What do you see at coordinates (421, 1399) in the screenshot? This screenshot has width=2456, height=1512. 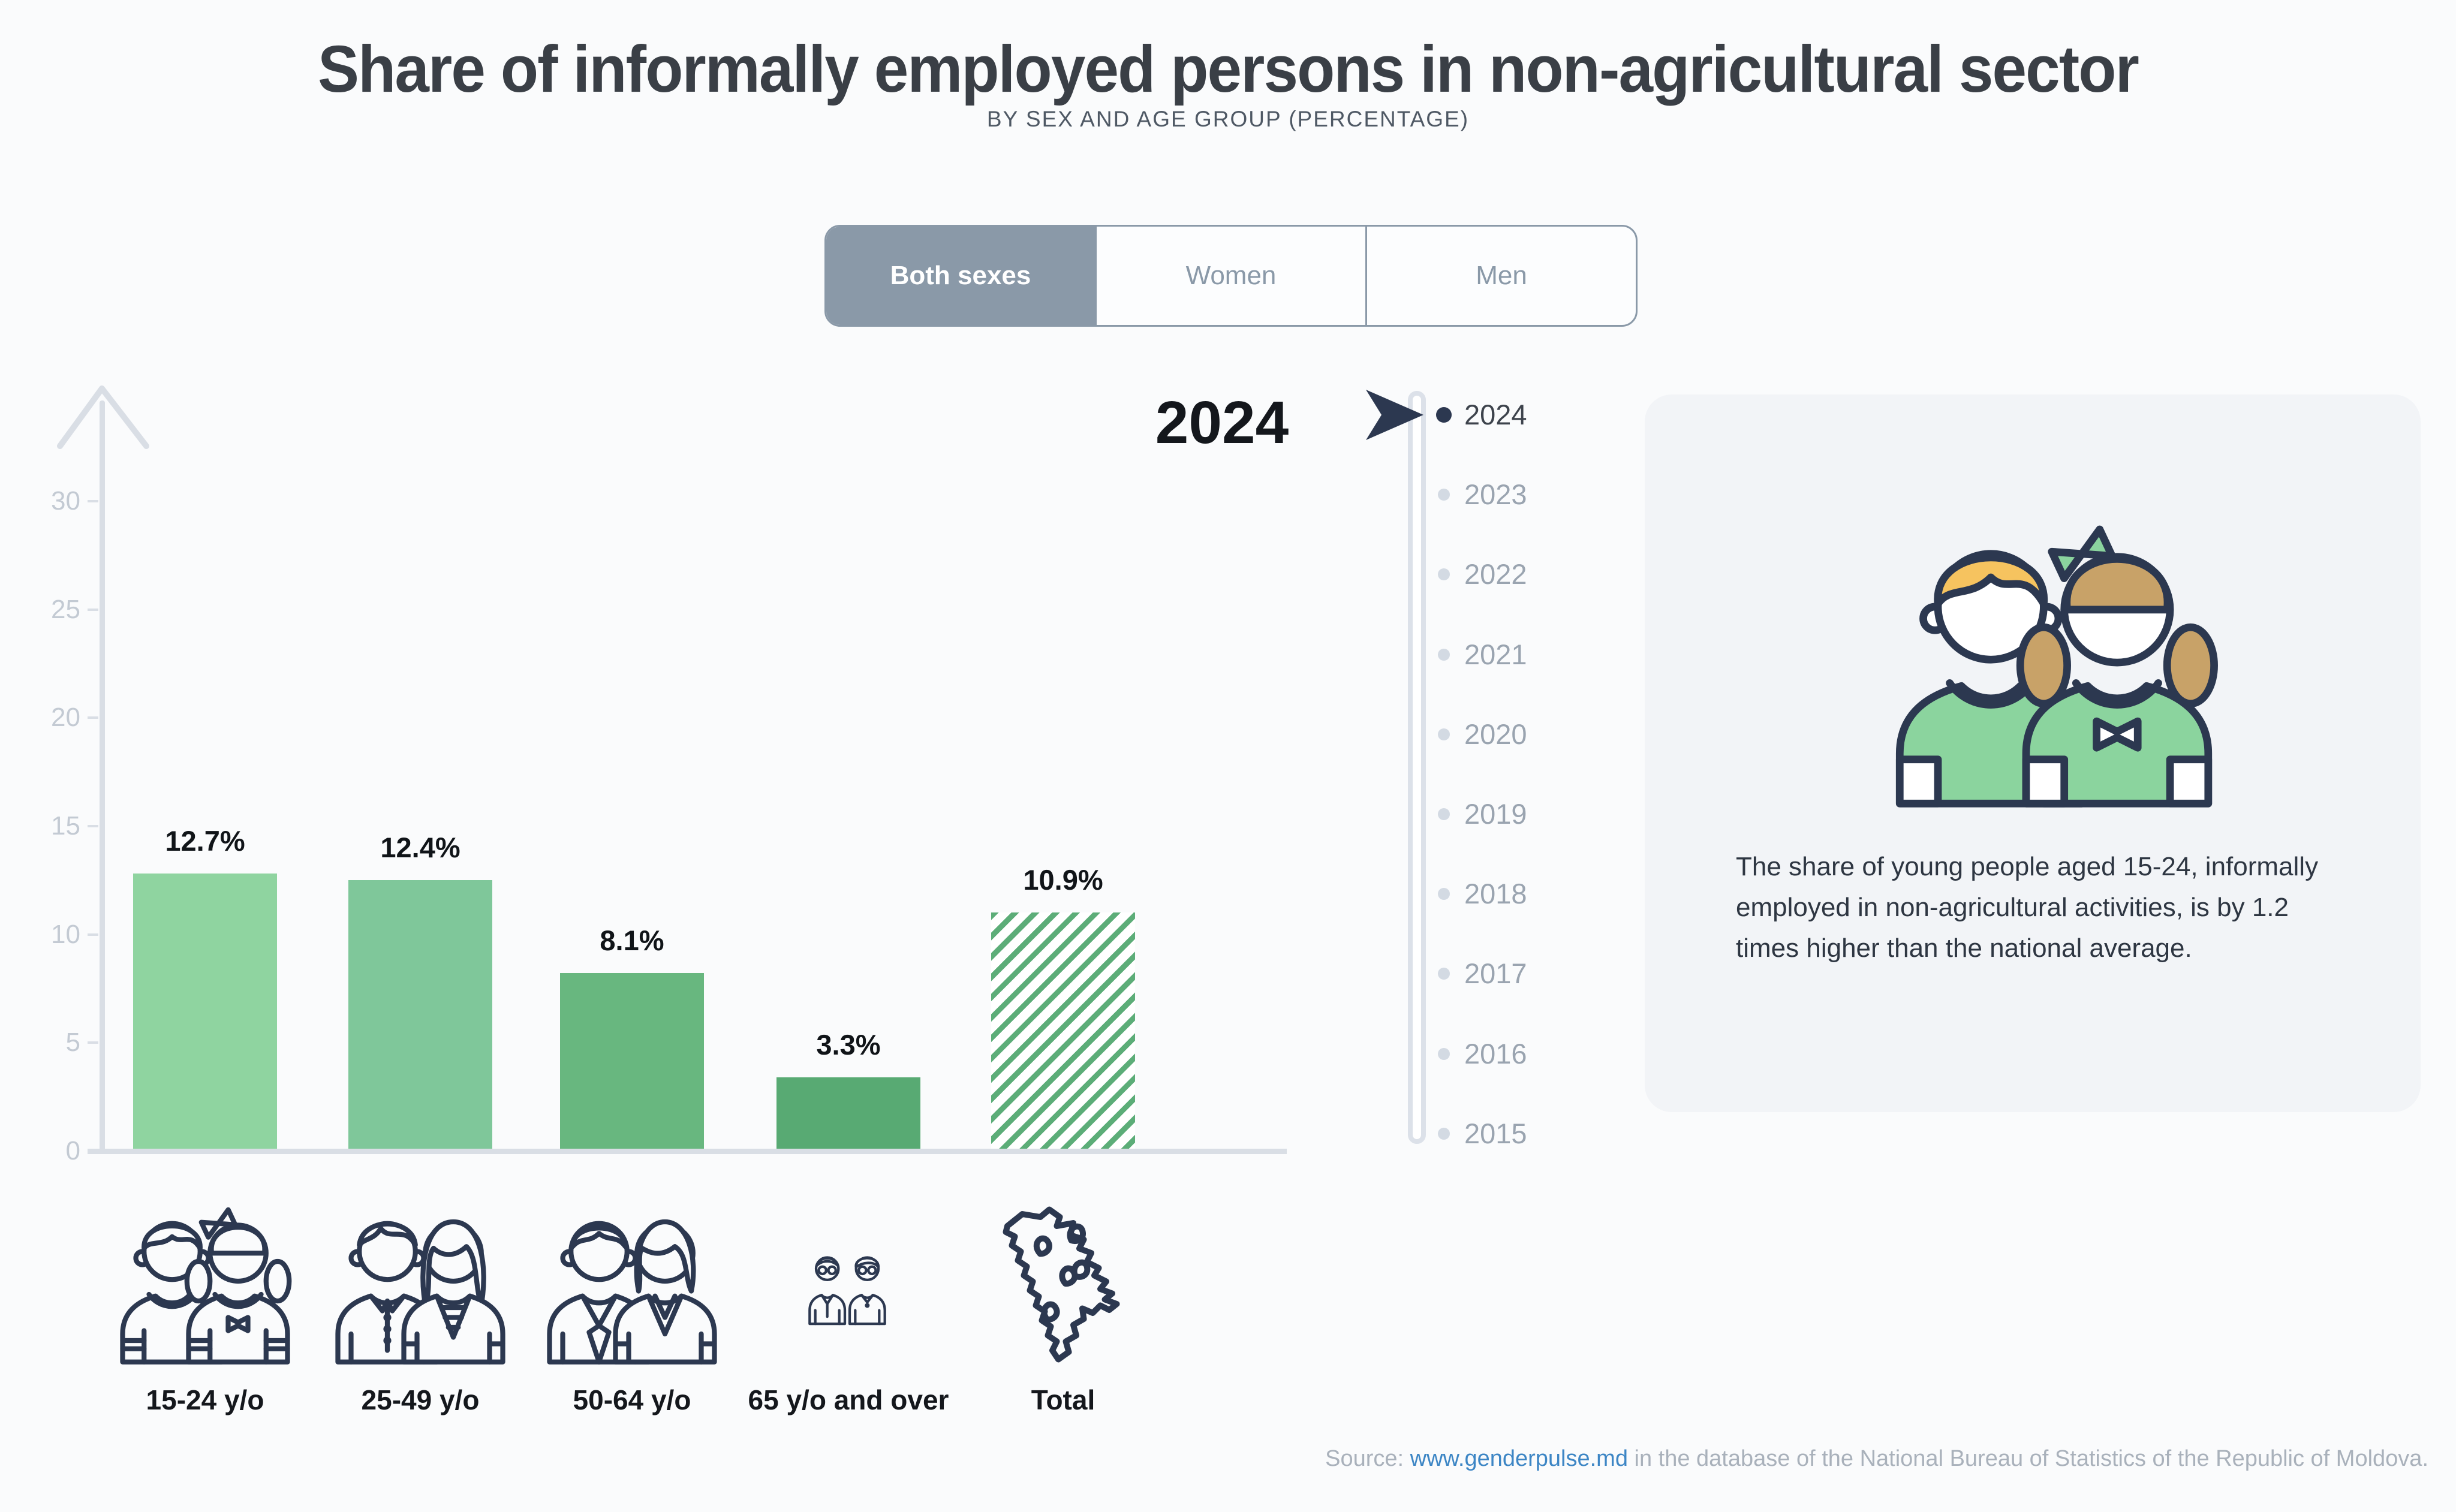 I see `category-label-25-49: 25-49 y/o` at bounding box center [421, 1399].